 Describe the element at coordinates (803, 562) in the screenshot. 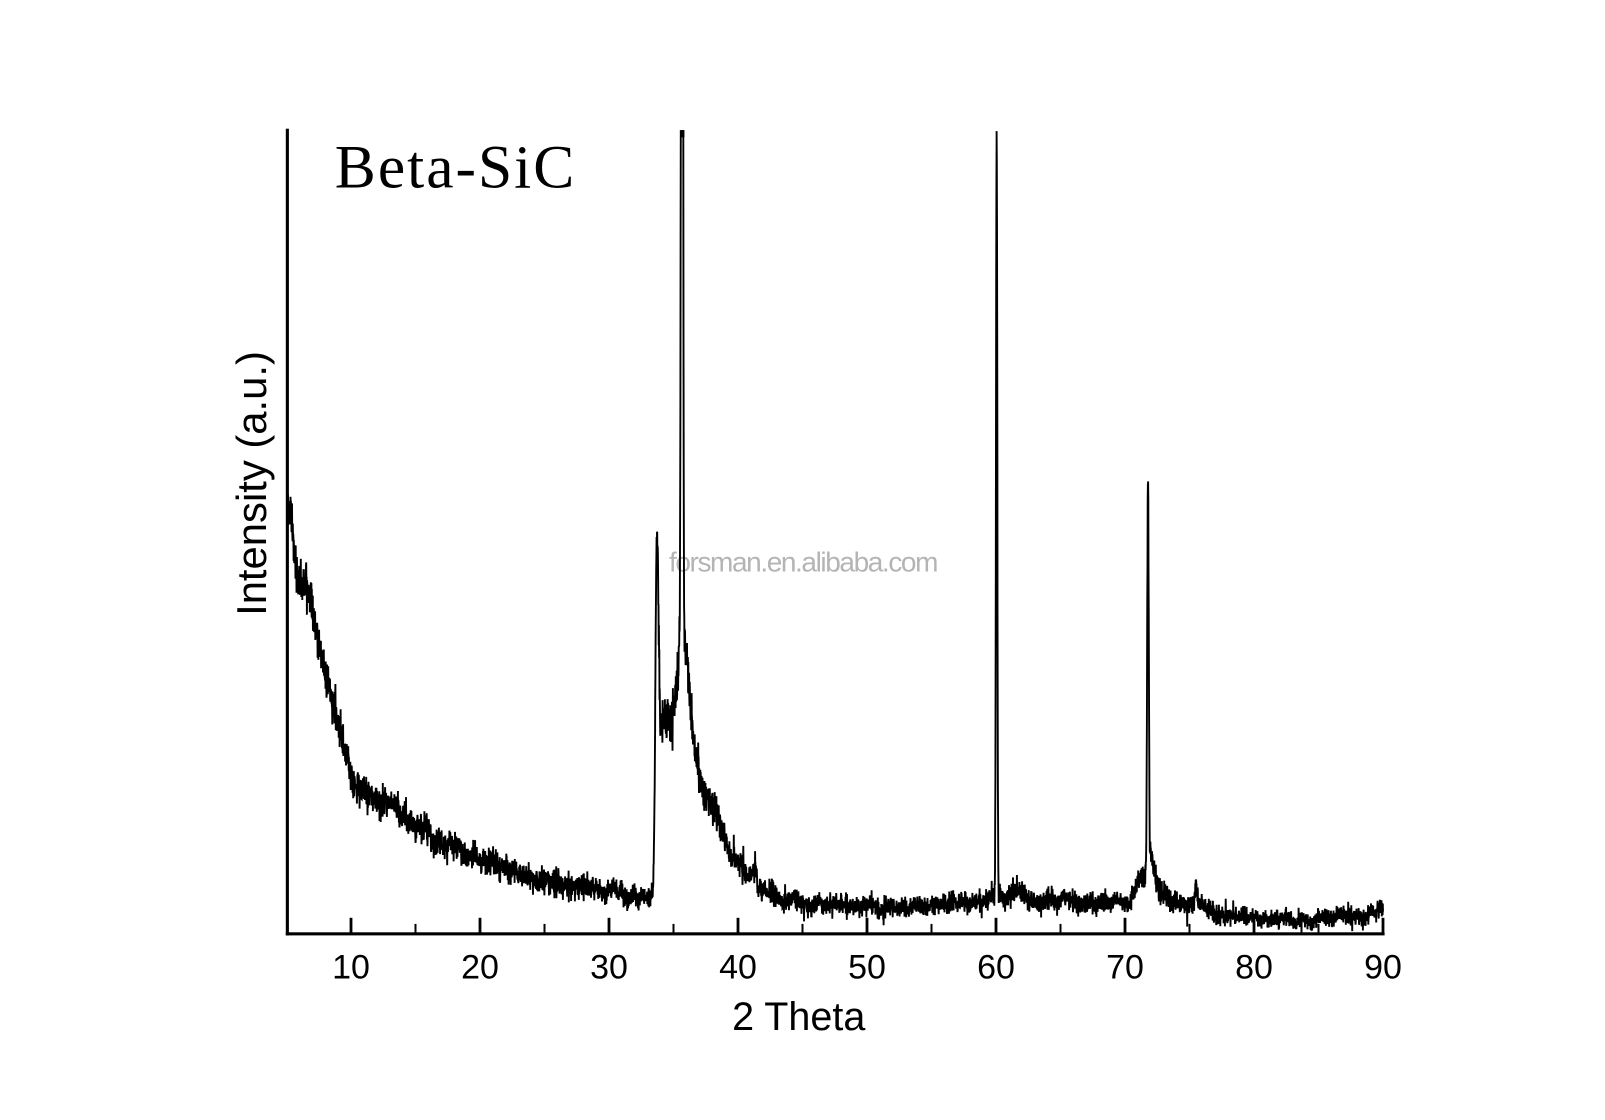

I see `svg-text: forsman.en.alibaba.com` at that location.